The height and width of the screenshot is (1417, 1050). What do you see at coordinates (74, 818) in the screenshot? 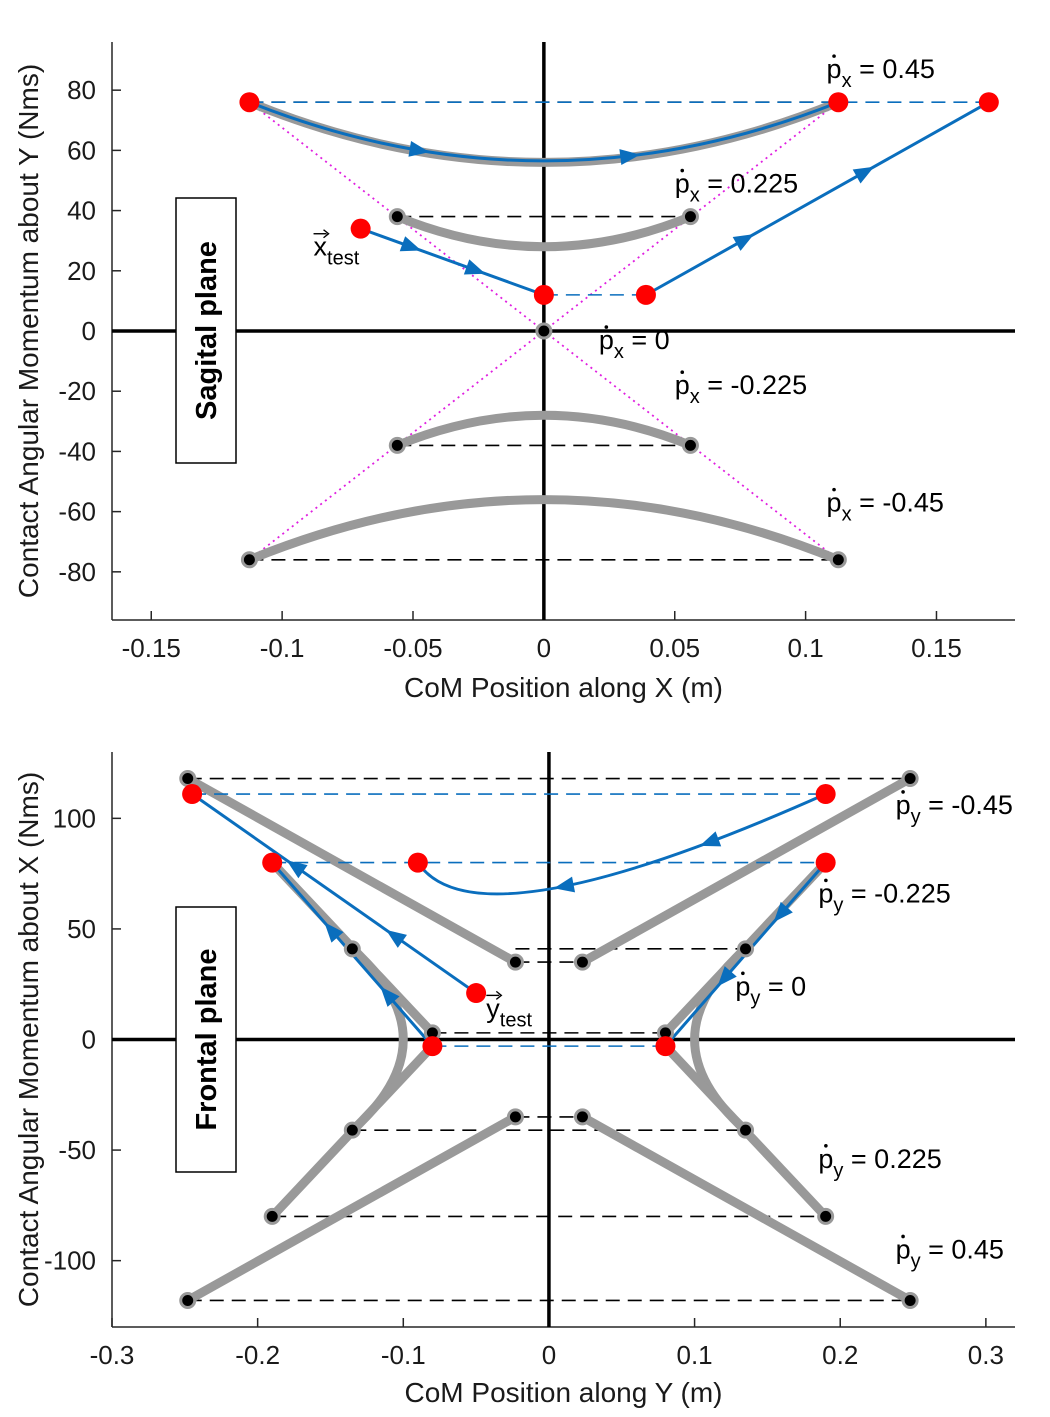
I see `y-tick-label: 100` at bounding box center [74, 818].